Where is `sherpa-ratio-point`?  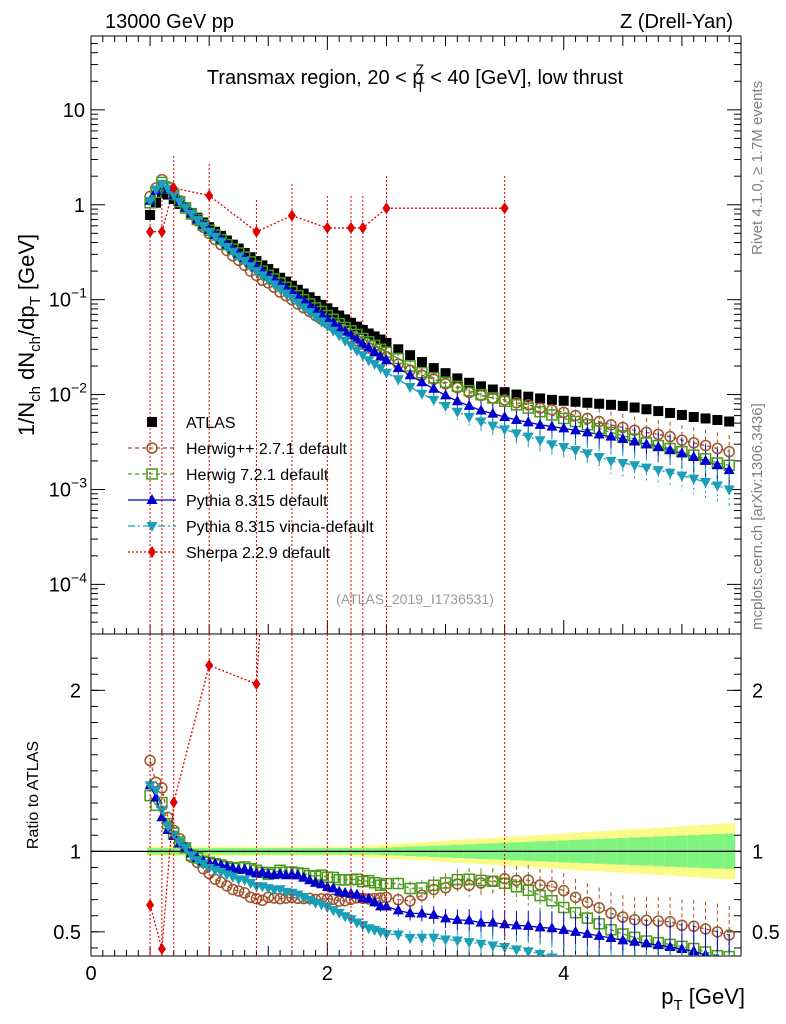
sherpa-ratio-point is located at coordinates (256, 684).